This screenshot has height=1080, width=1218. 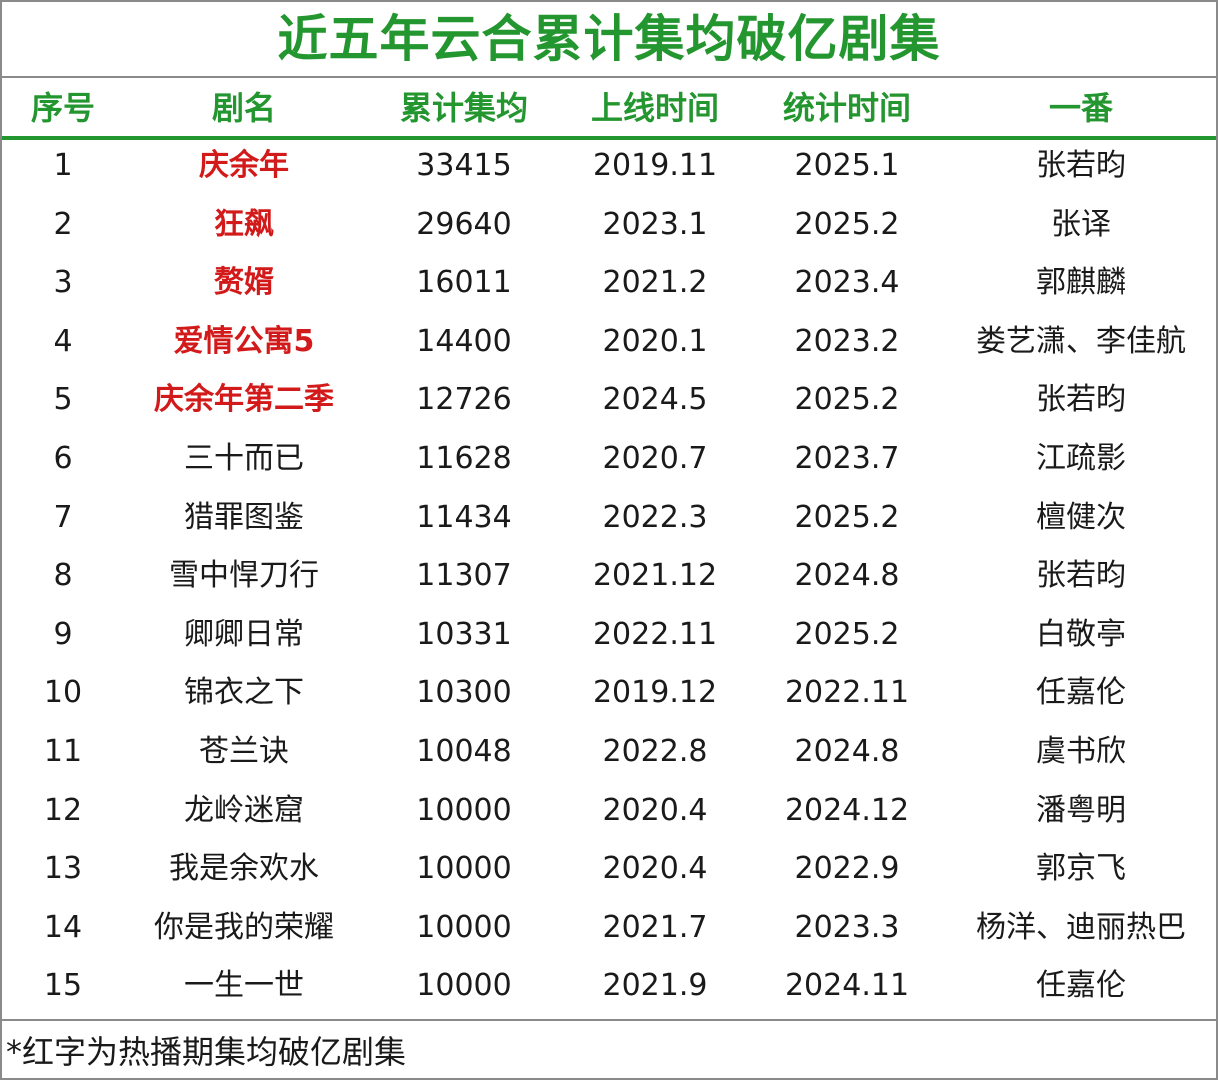 What do you see at coordinates (654, 108) in the screenshot?
I see `header-launch-time: 上线时间` at bounding box center [654, 108].